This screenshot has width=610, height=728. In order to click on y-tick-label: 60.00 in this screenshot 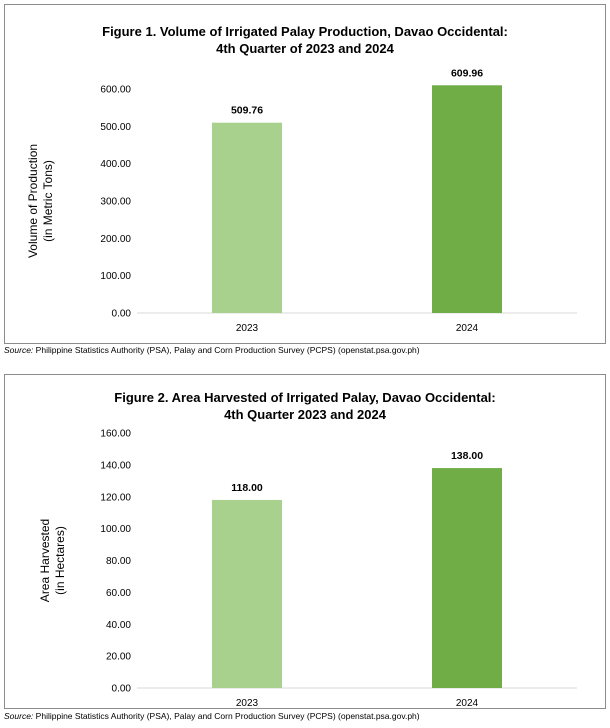, I will do `click(118, 593)`.